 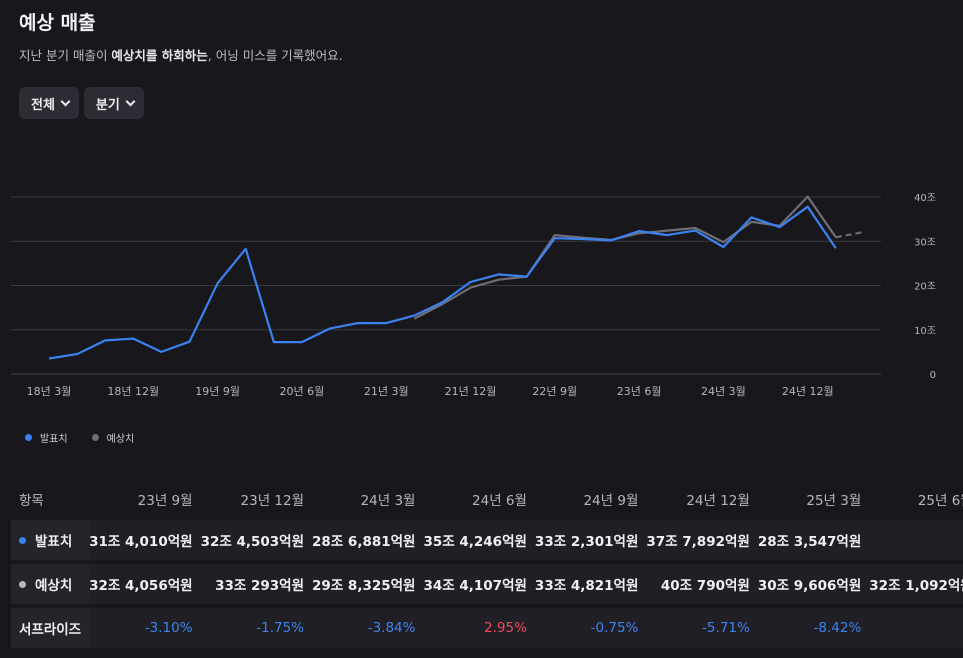 What do you see at coordinates (145, 584) in the screenshot?
I see `table-cell: 32조 4,056억원` at bounding box center [145, 584].